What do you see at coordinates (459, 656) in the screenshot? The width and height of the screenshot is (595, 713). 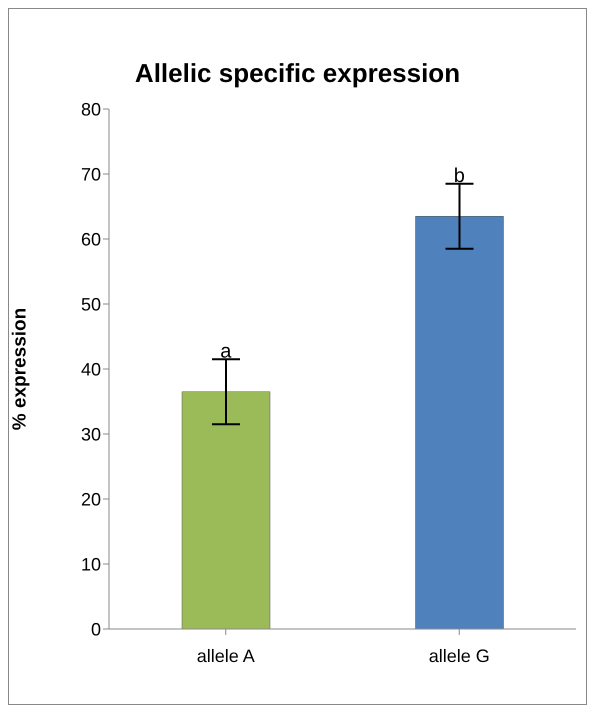 I see `x-tick-label: allele G` at bounding box center [459, 656].